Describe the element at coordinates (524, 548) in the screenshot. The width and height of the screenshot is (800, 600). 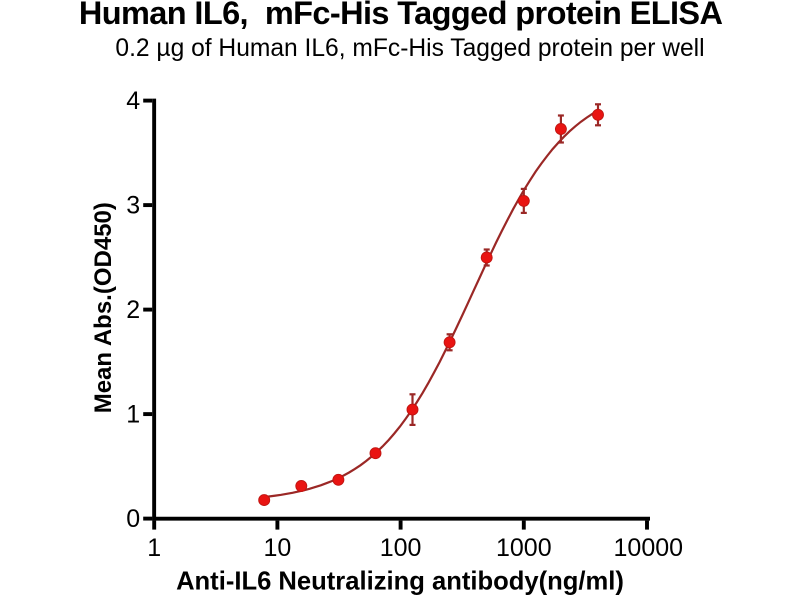
I see `svg-text: 1000` at that location.